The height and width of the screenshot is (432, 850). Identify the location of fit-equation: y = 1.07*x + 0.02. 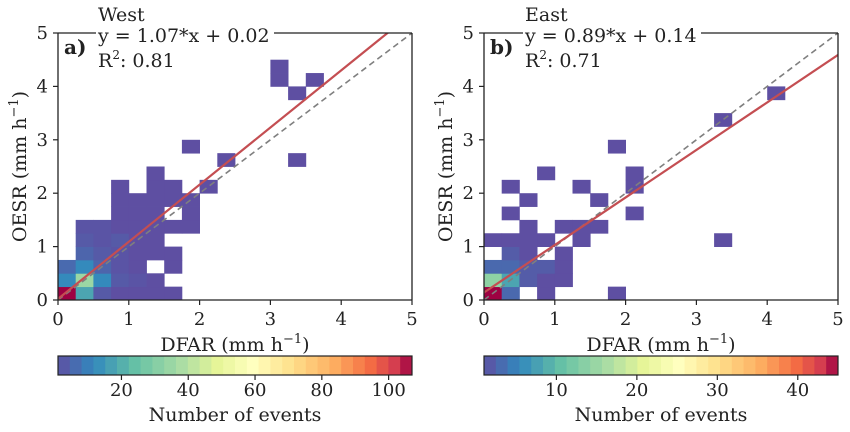
(183, 36).